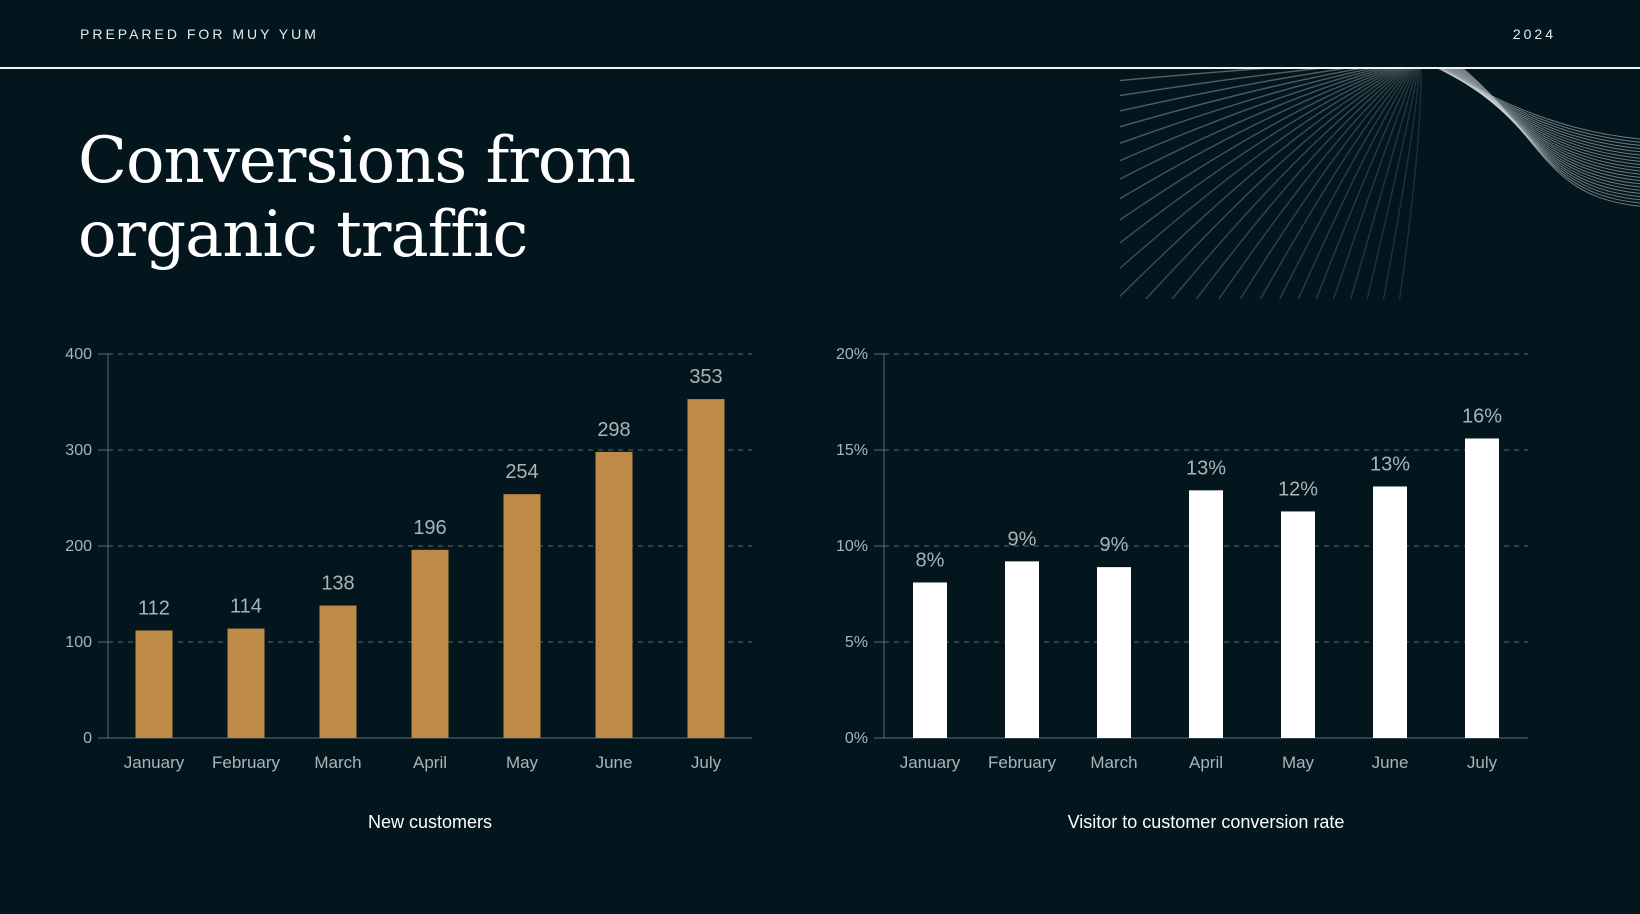 This screenshot has width=1640, height=914. What do you see at coordinates (856, 642) in the screenshot?
I see `conversion-ytick-label: 5%` at bounding box center [856, 642].